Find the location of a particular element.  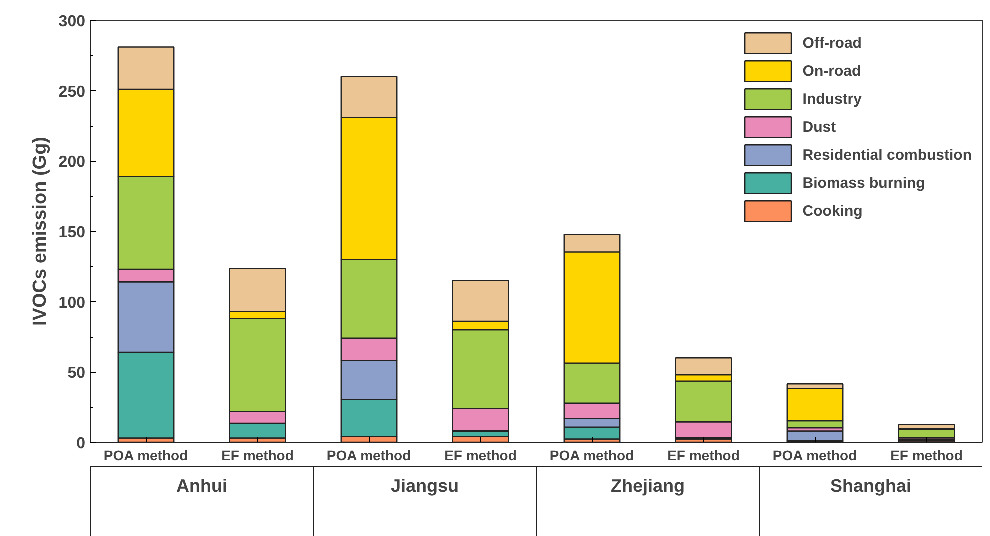

legend-label: On-road is located at coordinates (832, 71).